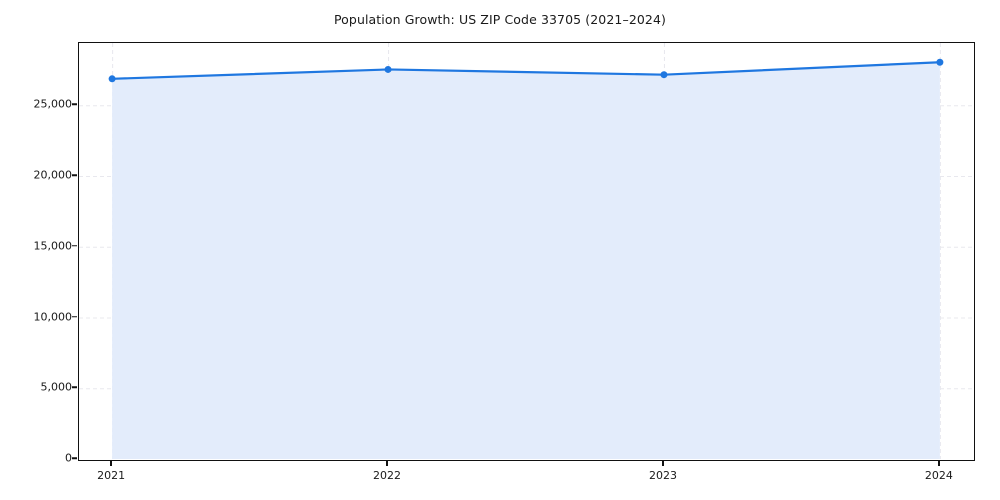 The height and width of the screenshot is (500, 1000). What do you see at coordinates (940, 62) in the screenshot?
I see `data-point-2024` at bounding box center [940, 62].